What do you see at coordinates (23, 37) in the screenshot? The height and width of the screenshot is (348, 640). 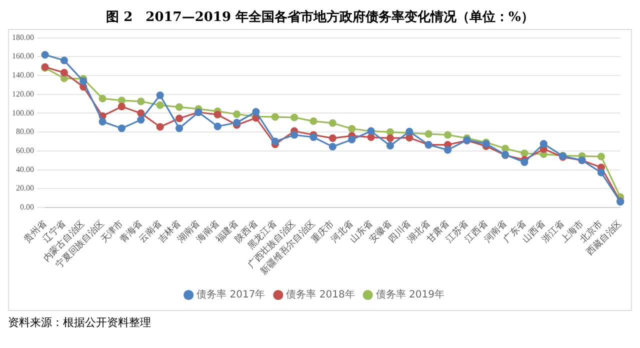 I see `y-tick-label: 180.00` at bounding box center [23, 37].